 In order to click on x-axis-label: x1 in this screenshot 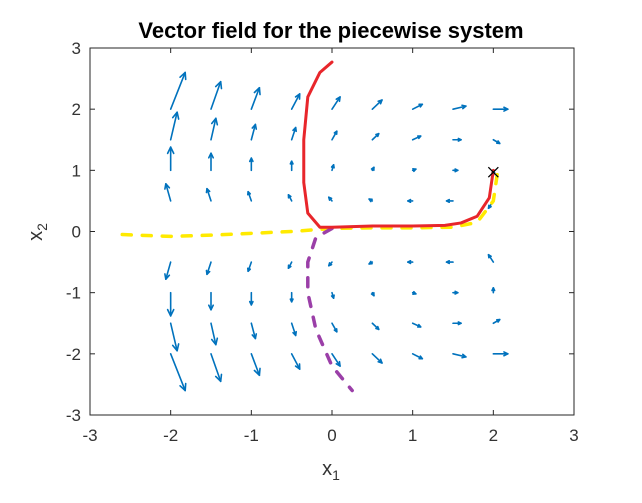, I will do `click(331, 470)`.